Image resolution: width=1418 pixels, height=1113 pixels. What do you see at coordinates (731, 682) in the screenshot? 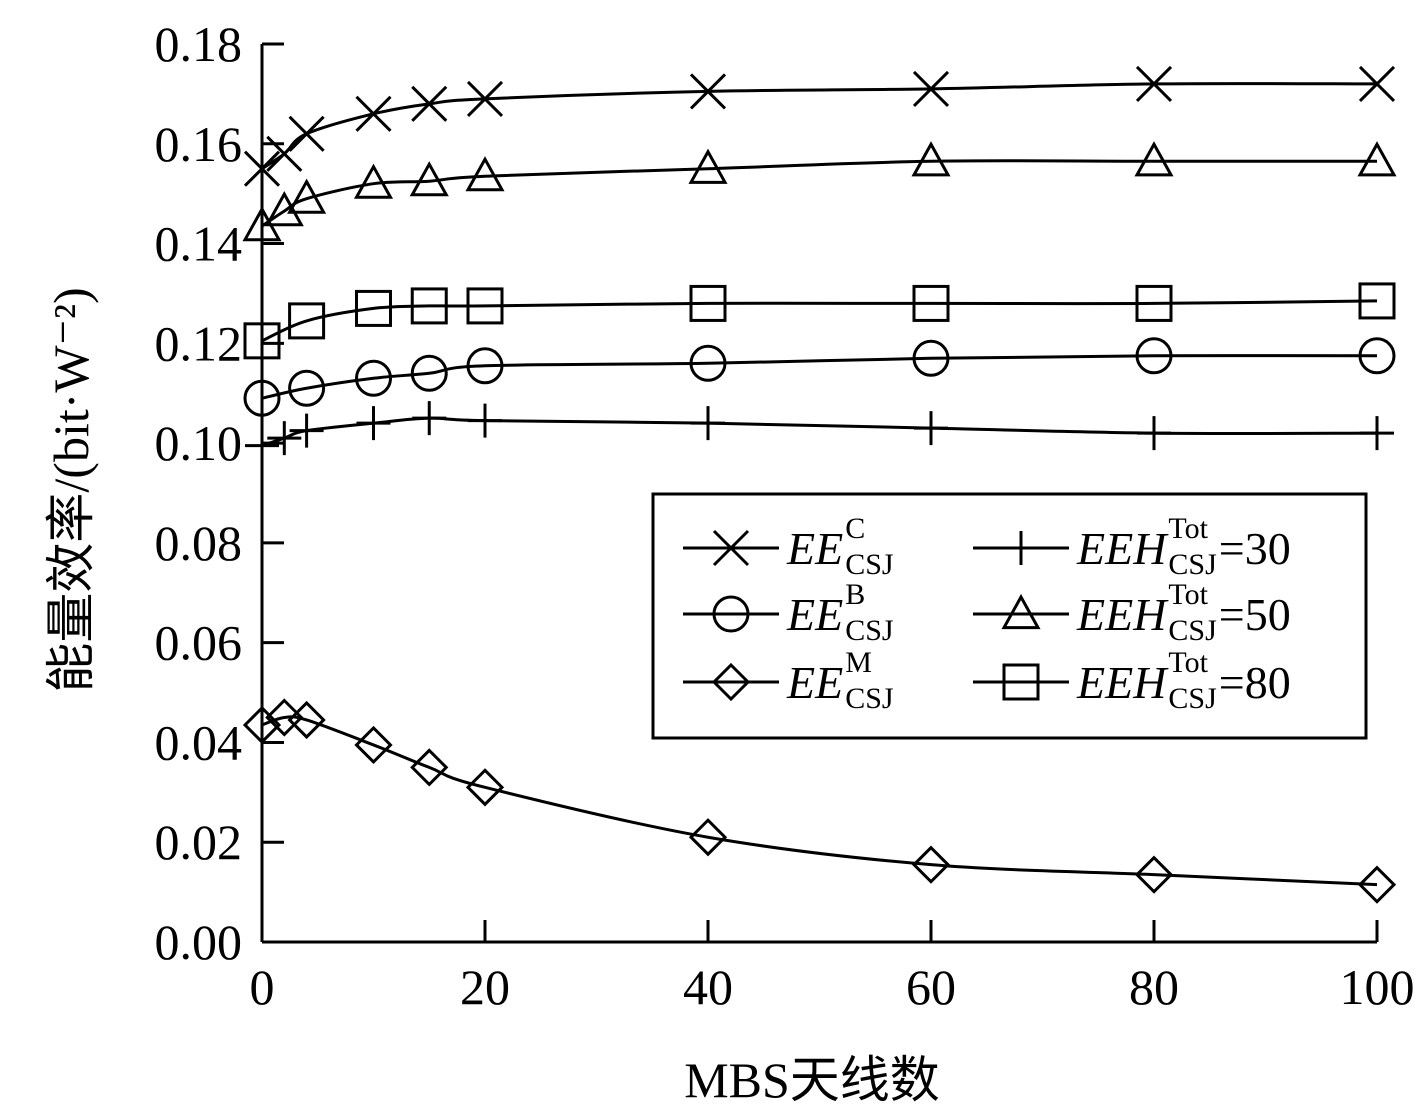
I see `legend-marker-diamond` at bounding box center [731, 682].